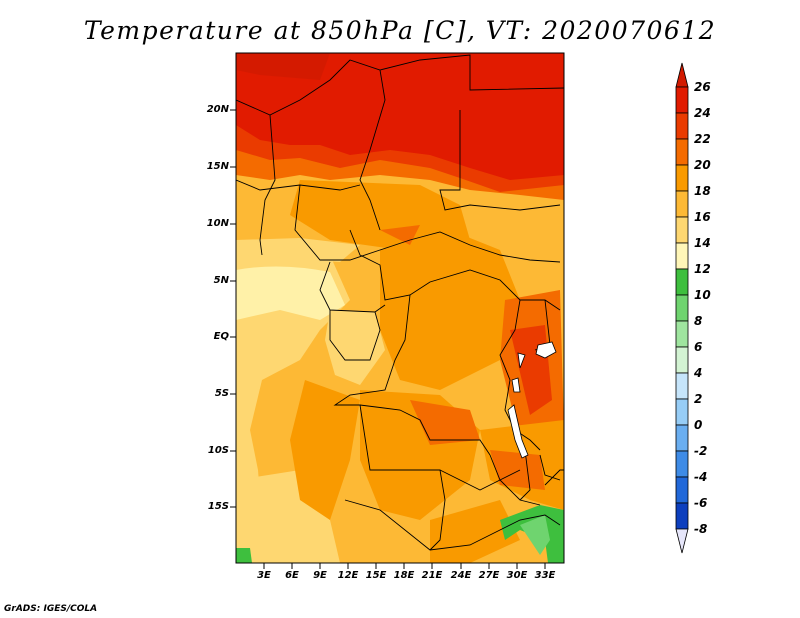  Describe the element at coordinates (221, 393) in the screenshot. I see `y-tick-label: 5S` at that location.